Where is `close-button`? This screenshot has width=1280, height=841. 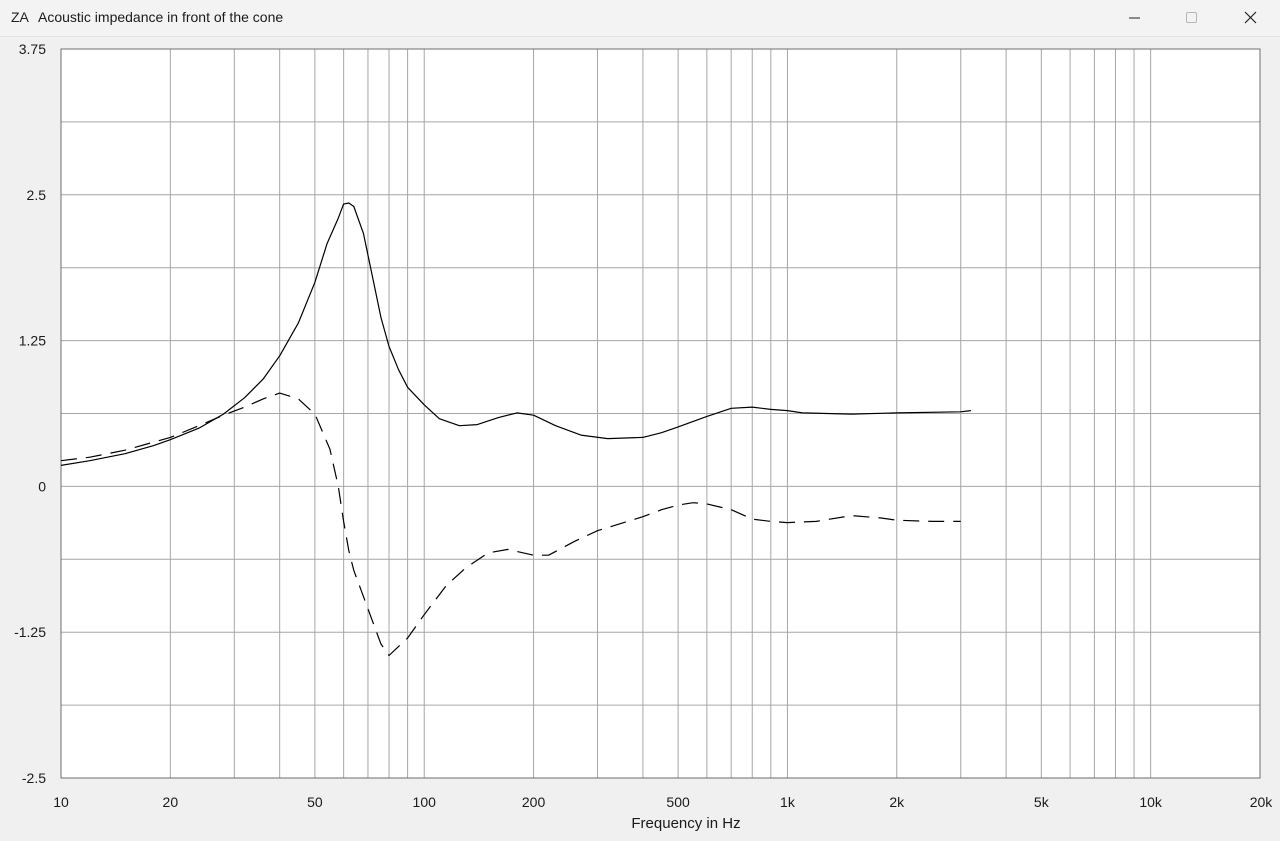
close-button is located at coordinates (1250, 18).